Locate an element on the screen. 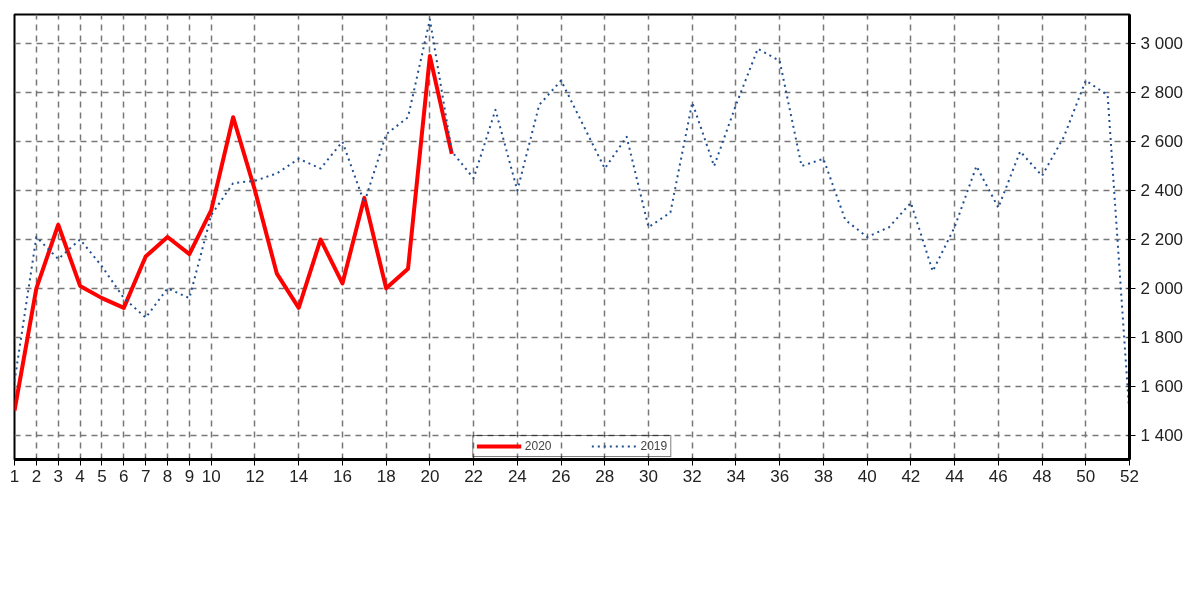  x-tick-label: 32 is located at coordinates (692, 476).